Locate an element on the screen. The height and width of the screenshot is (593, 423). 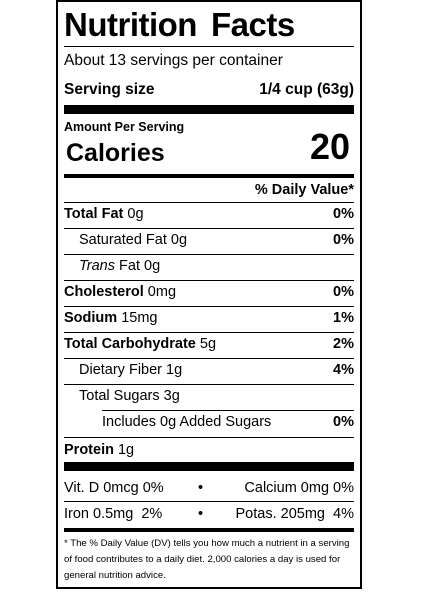
amount-per-serving: Amount Per Serving is located at coordinates (124, 127).